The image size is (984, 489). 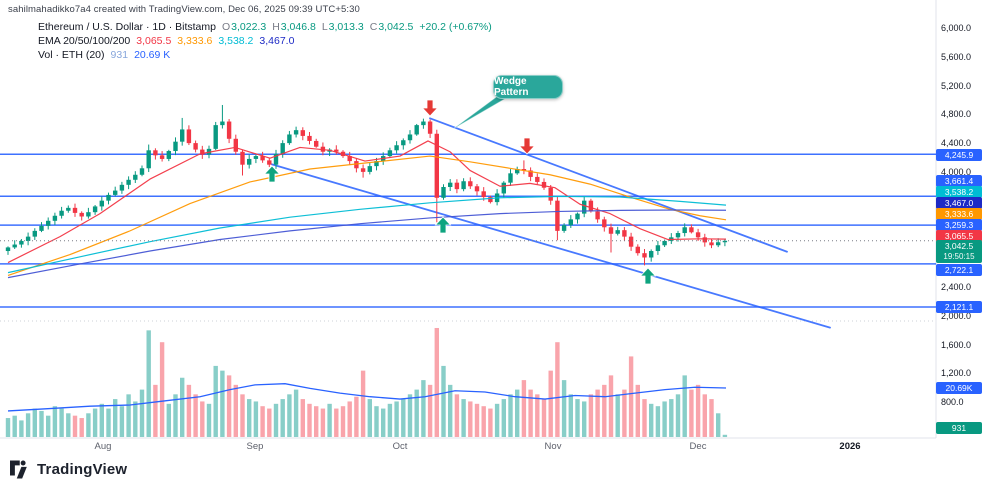 What do you see at coordinates (68, 469) in the screenshot?
I see `tradingview-logo: TradingView` at bounding box center [68, 469].